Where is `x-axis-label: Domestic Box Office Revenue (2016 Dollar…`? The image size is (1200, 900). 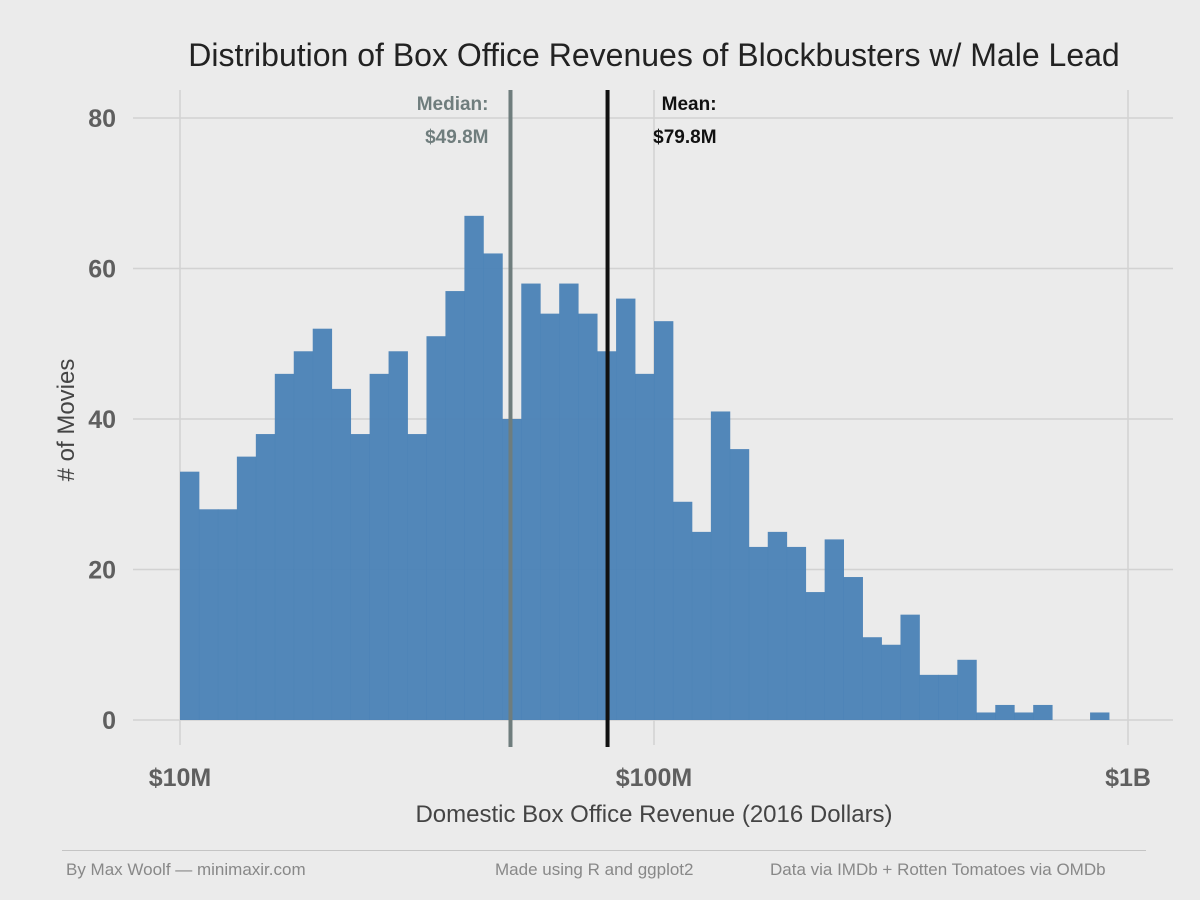 x-axis-label: Domestic Box Office Revenue (2016 Dollar… is located at coordinates (653, 814).